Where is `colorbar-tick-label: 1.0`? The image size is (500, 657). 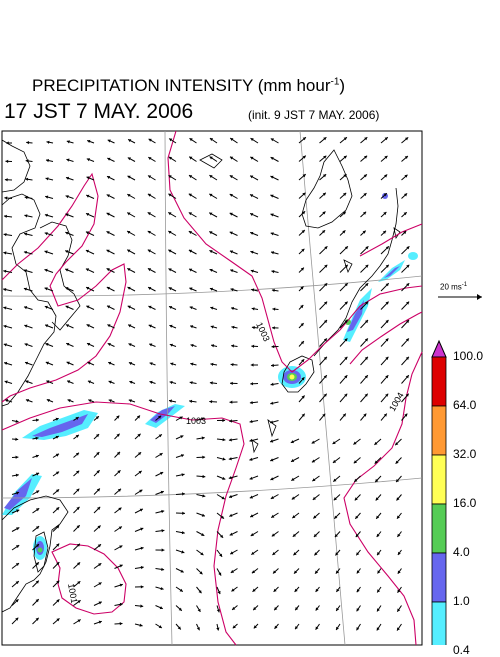 colorbar-tick-label: 1.0 is located at coordinates (461, 601).